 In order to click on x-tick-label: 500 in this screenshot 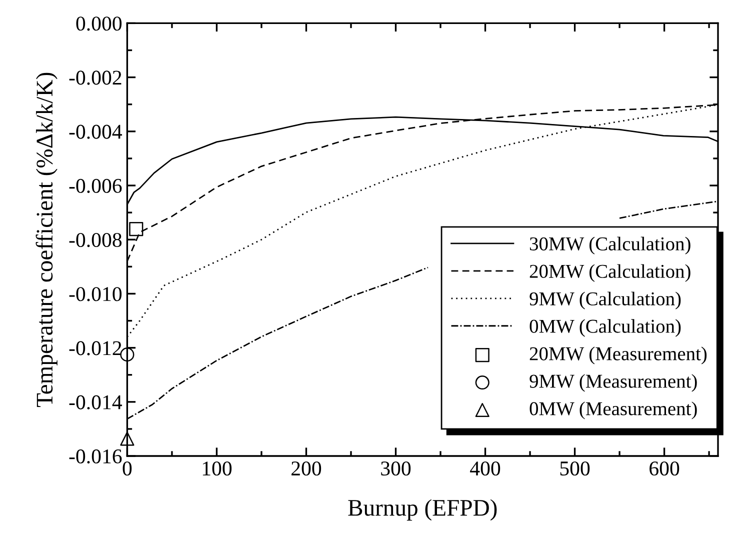, I will do `click(575, 468)`.